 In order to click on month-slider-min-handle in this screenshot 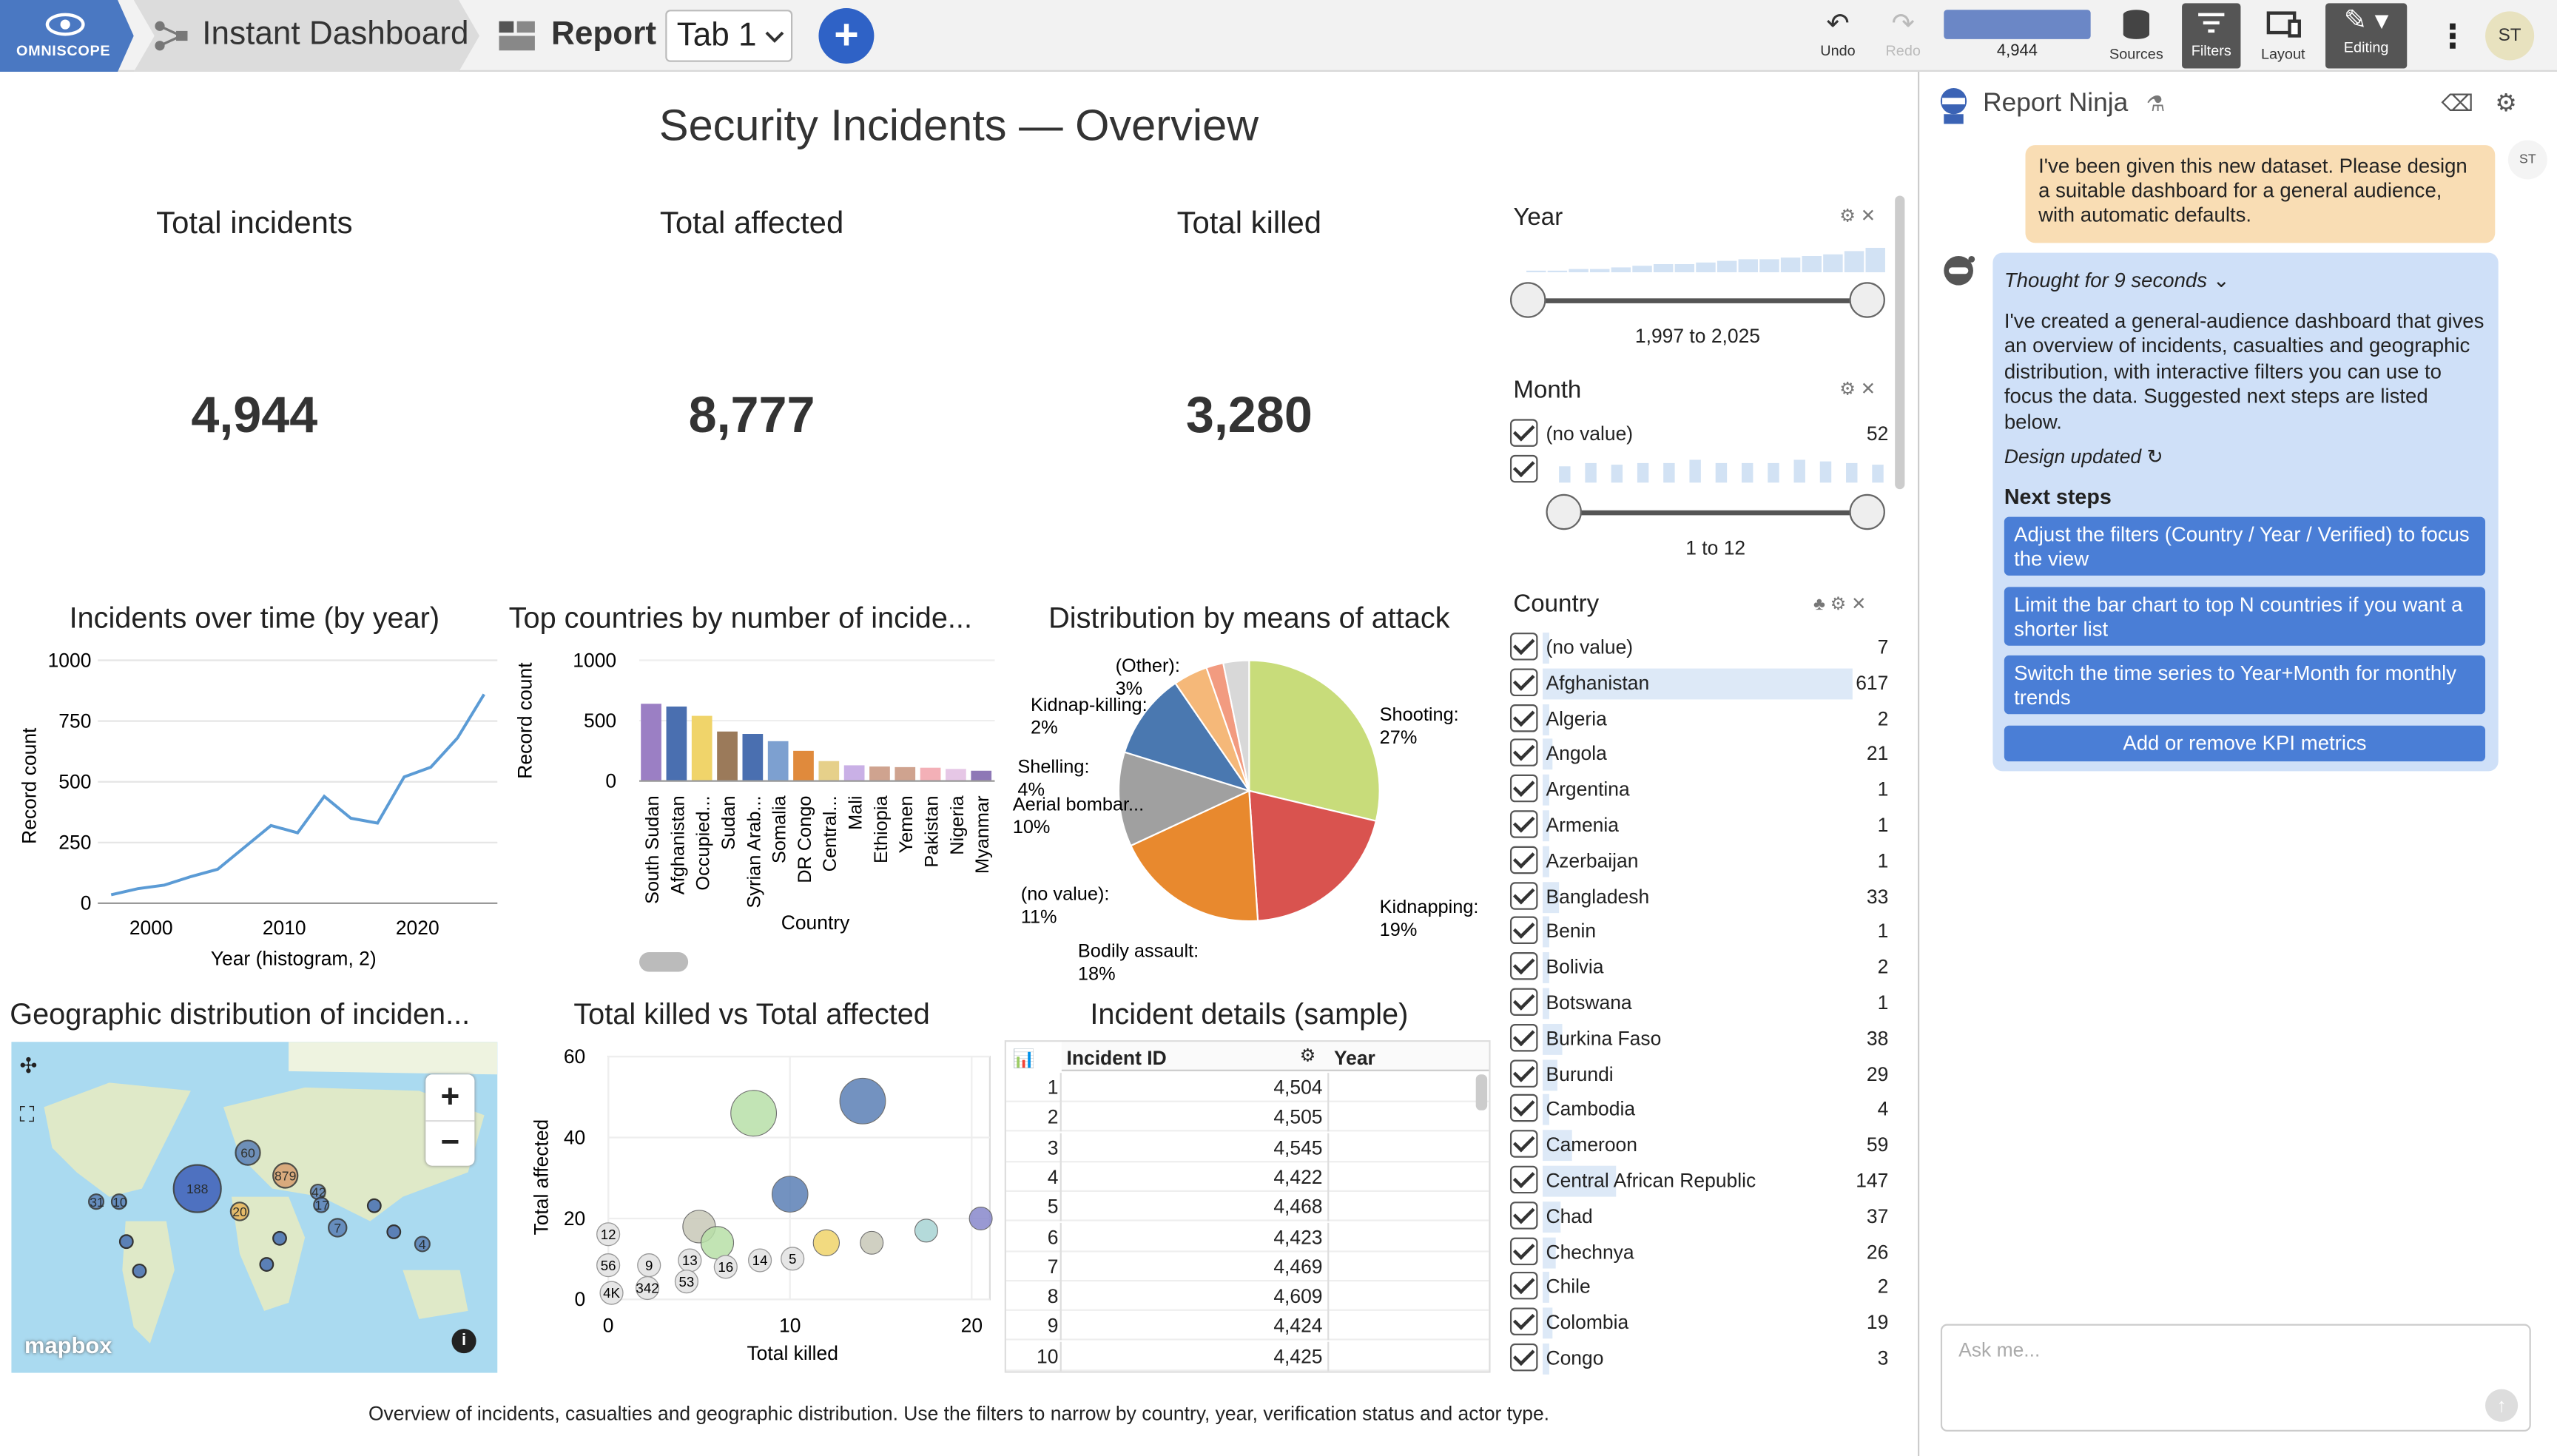, I will do `click(1564, 511)`.